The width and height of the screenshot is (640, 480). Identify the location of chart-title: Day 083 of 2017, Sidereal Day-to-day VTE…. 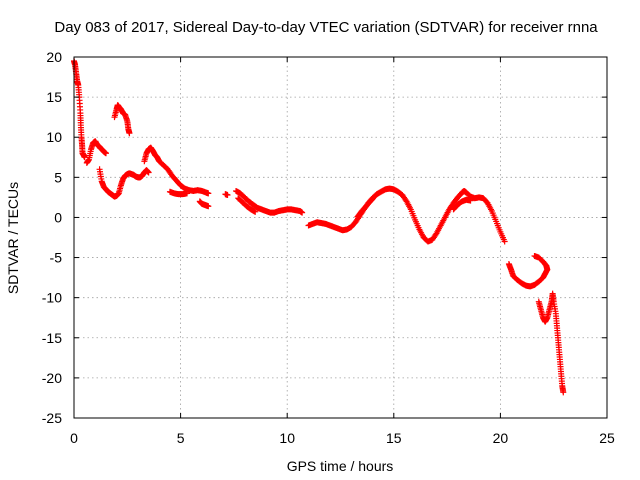
(326, 27).